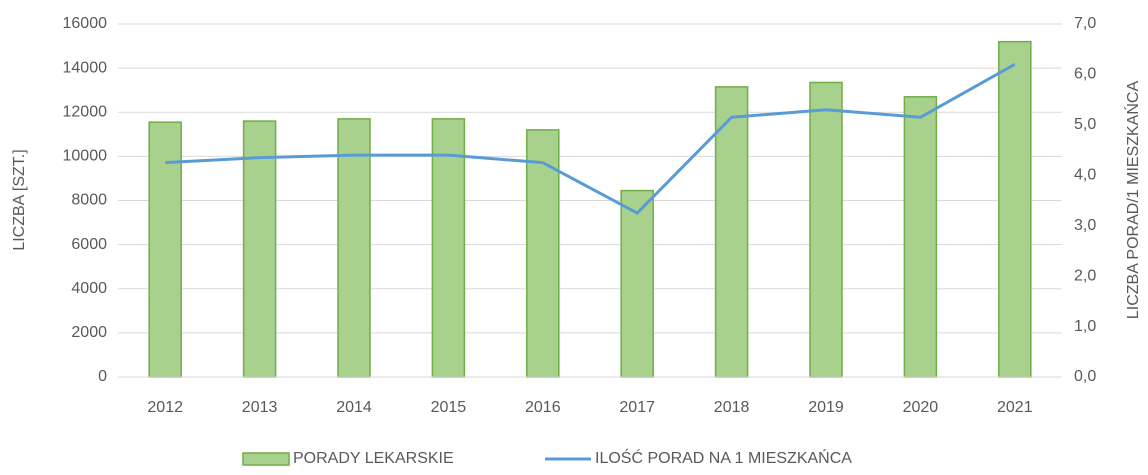 The height and width of the screenshot is (475, 1148). I want to click on x-tick-label: 2017, so click(637, 407).